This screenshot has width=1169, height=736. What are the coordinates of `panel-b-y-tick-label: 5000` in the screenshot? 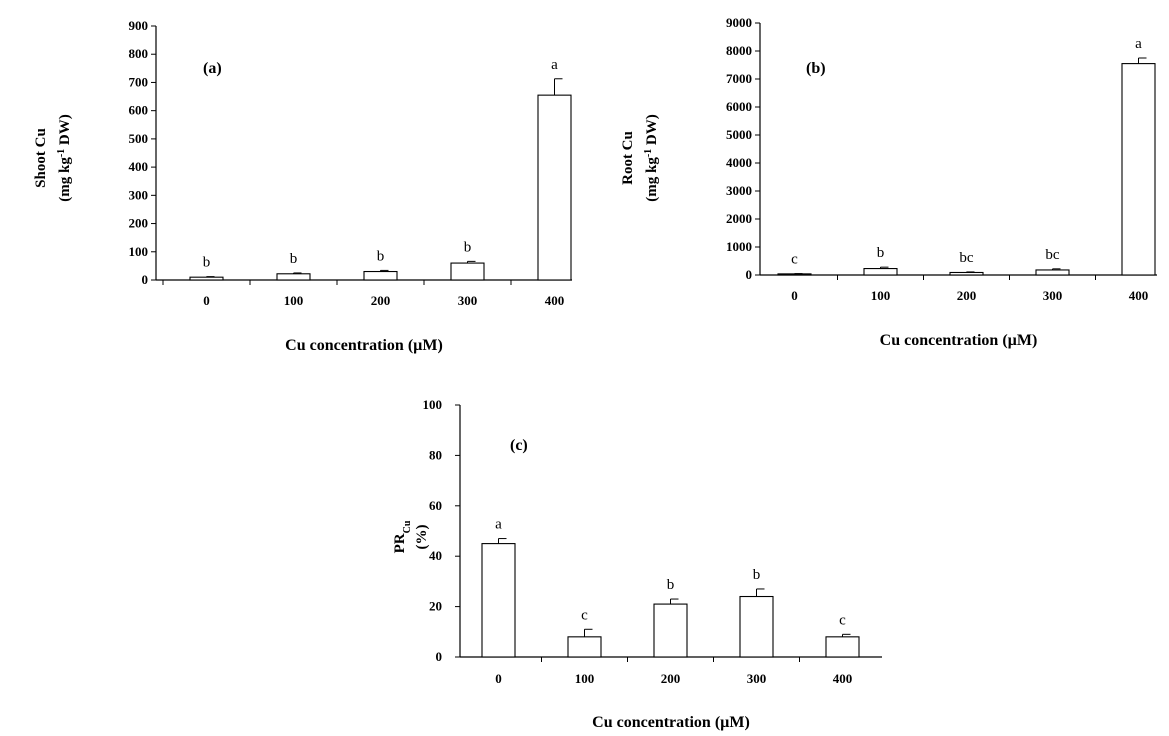 It's located at (739, 134).